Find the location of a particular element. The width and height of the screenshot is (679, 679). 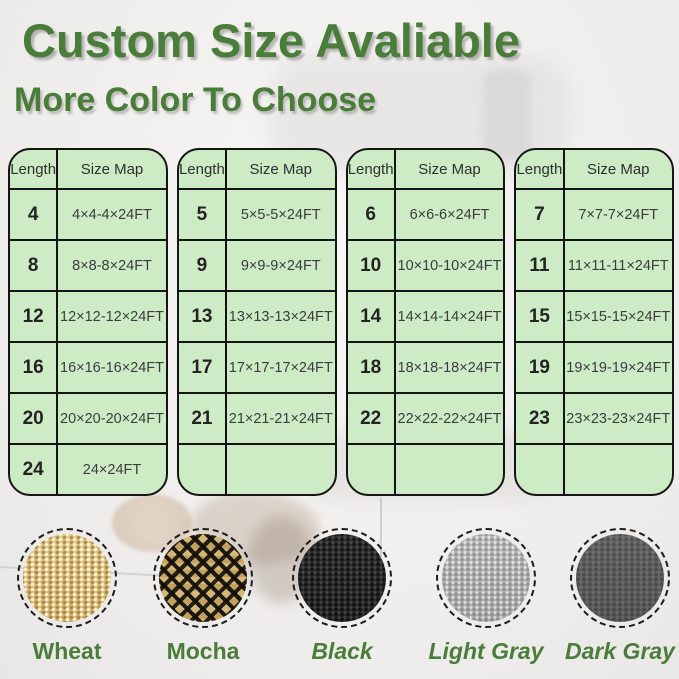

black-fabric-sample-icon is located at coordinates (342, 578).